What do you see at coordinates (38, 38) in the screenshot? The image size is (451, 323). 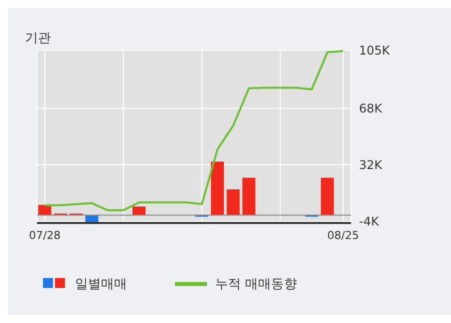 I see `chart-title: 기관` at bounding box center [38, 38].